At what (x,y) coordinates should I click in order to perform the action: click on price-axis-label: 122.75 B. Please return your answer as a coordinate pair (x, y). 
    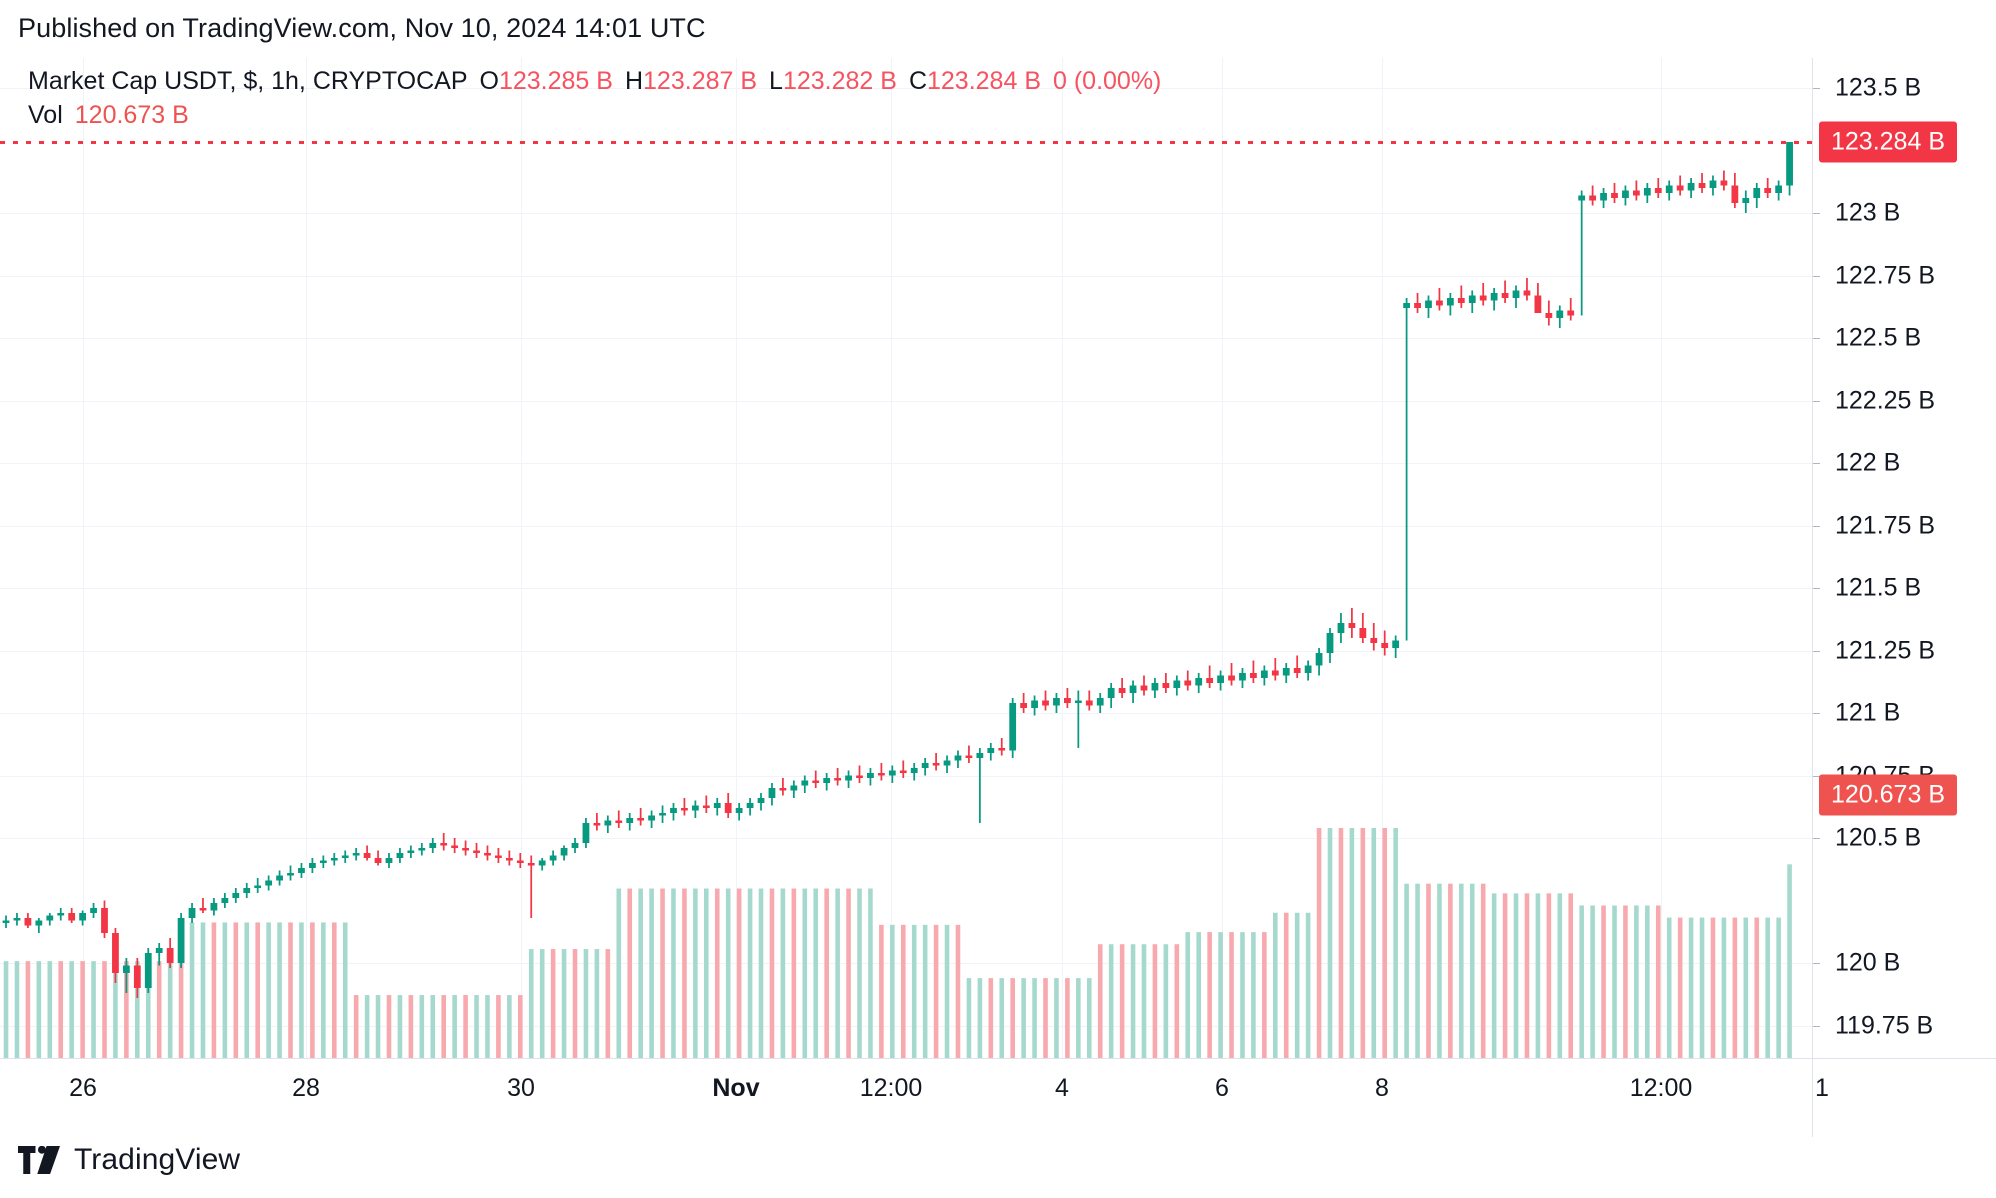
    Looking at the image, I should click on (1885, 275).